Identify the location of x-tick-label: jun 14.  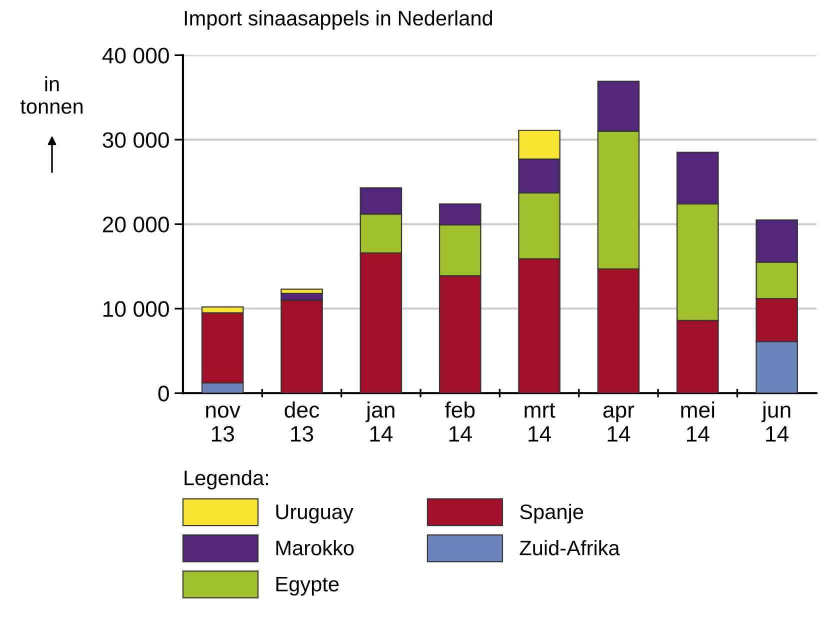
(775, 421).